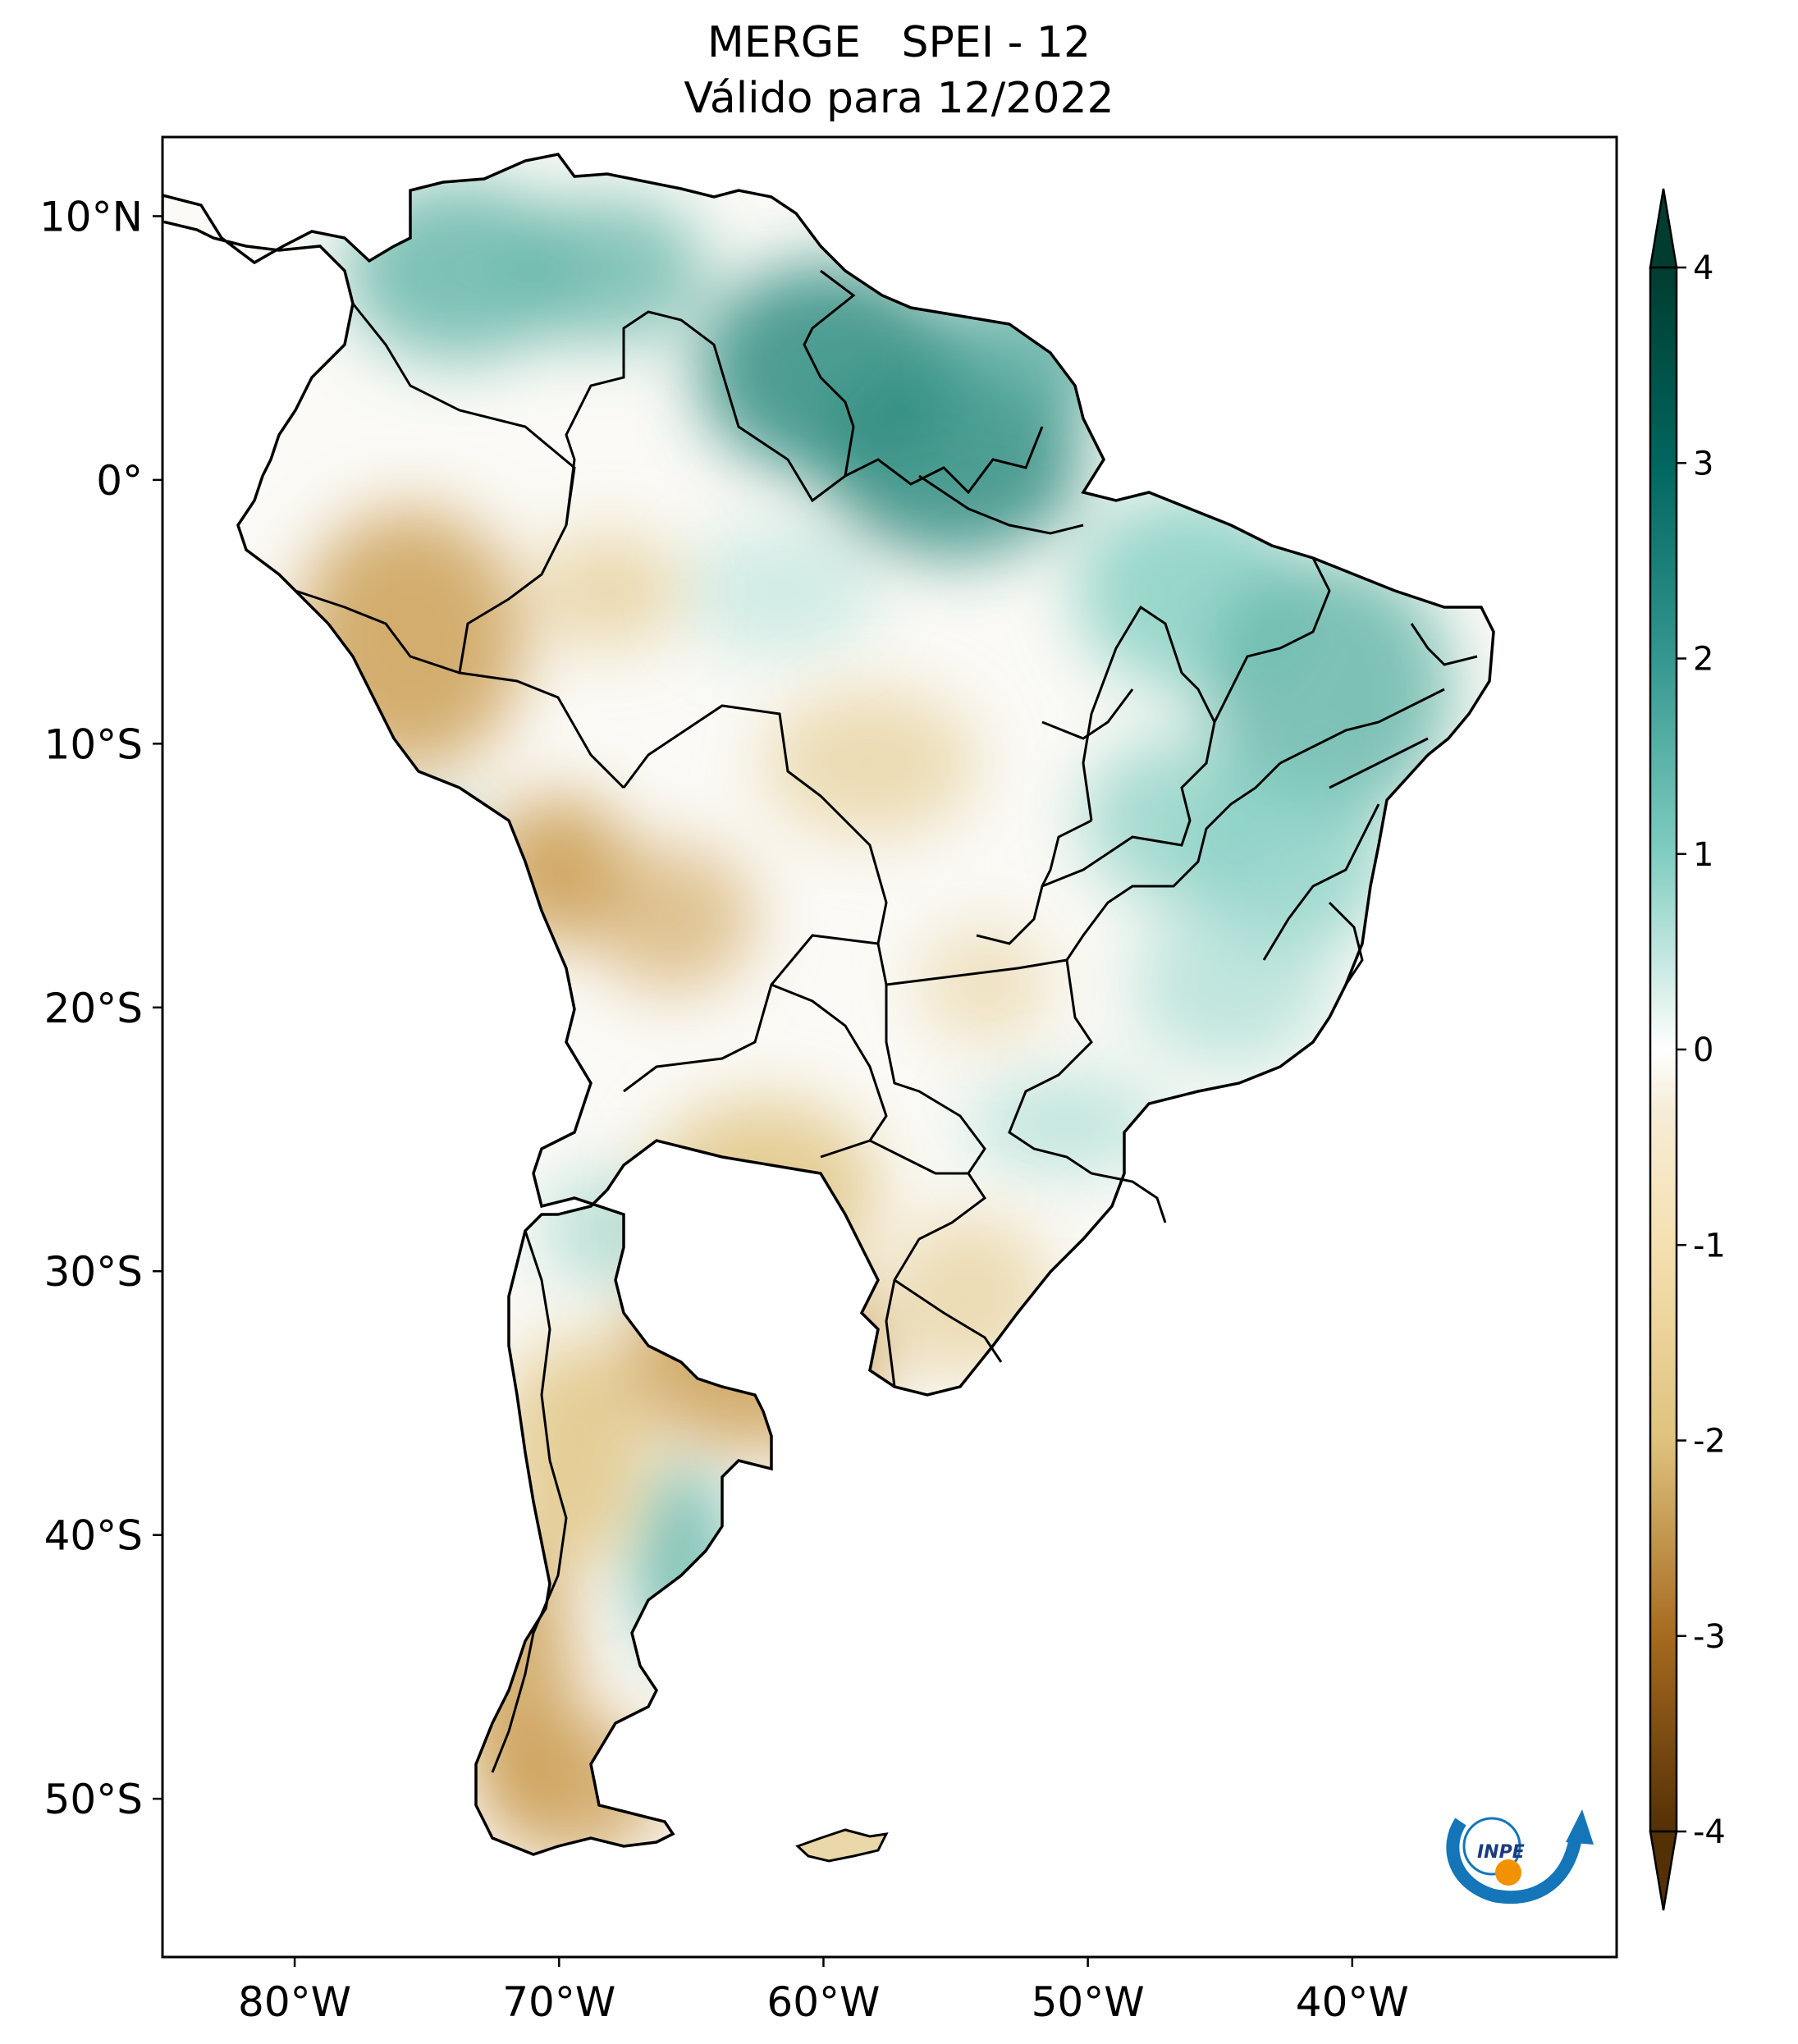  Describe the element at coordinates (823, 2002) in the screenshot. I see `lon-tick-label: 60°W` at that location.